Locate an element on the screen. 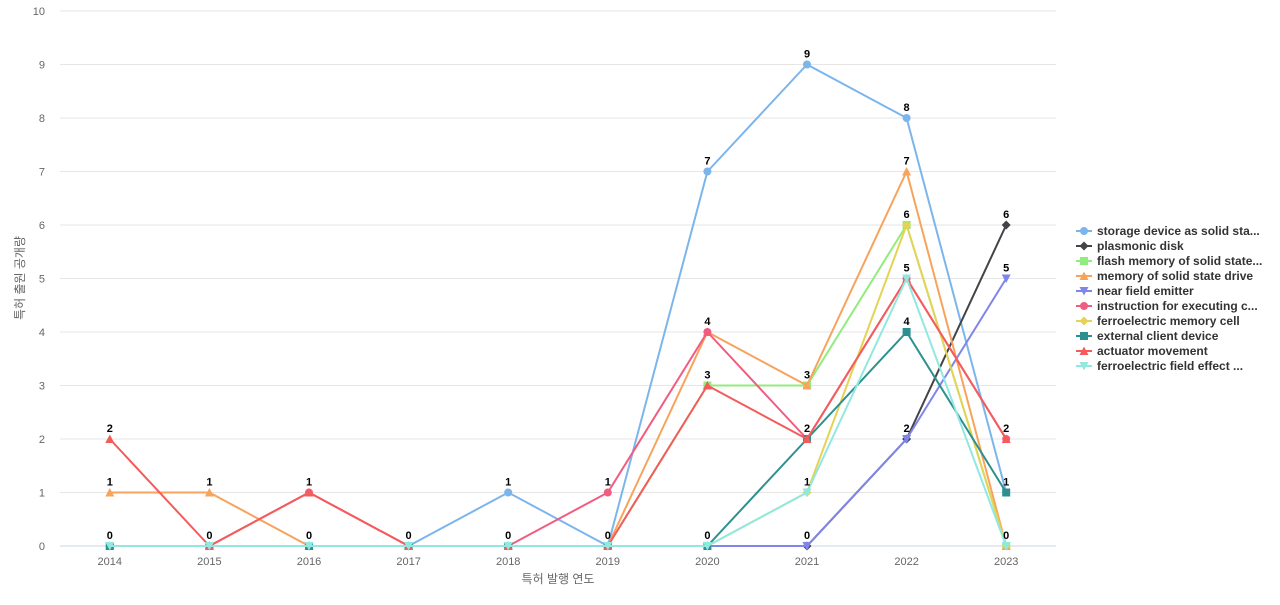 The height and width of the screenshot is (605, 1280). x-tick-label: 2014 is located at coordinates (110, 562).